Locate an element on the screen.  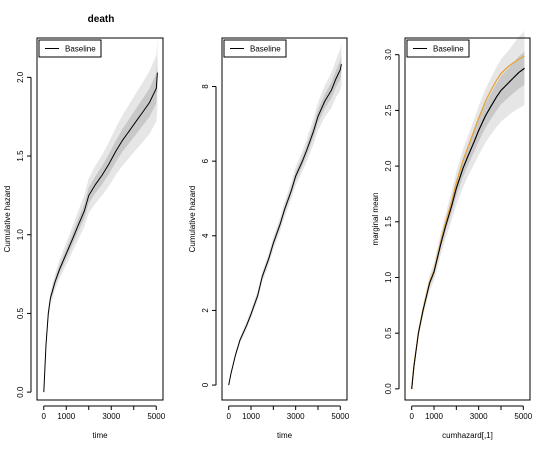
y-tick-label: 4 is located at coordinates (205, 235).